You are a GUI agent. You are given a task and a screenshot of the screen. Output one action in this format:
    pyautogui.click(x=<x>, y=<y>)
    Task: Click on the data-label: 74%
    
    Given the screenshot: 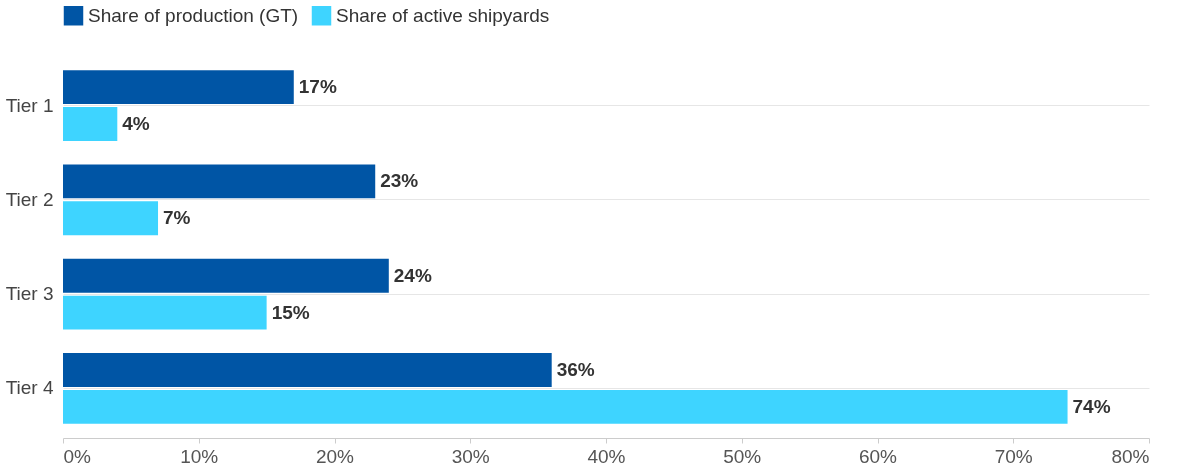 What is the action you would take?
    pyautogui.click(x=1091, y=406)
    